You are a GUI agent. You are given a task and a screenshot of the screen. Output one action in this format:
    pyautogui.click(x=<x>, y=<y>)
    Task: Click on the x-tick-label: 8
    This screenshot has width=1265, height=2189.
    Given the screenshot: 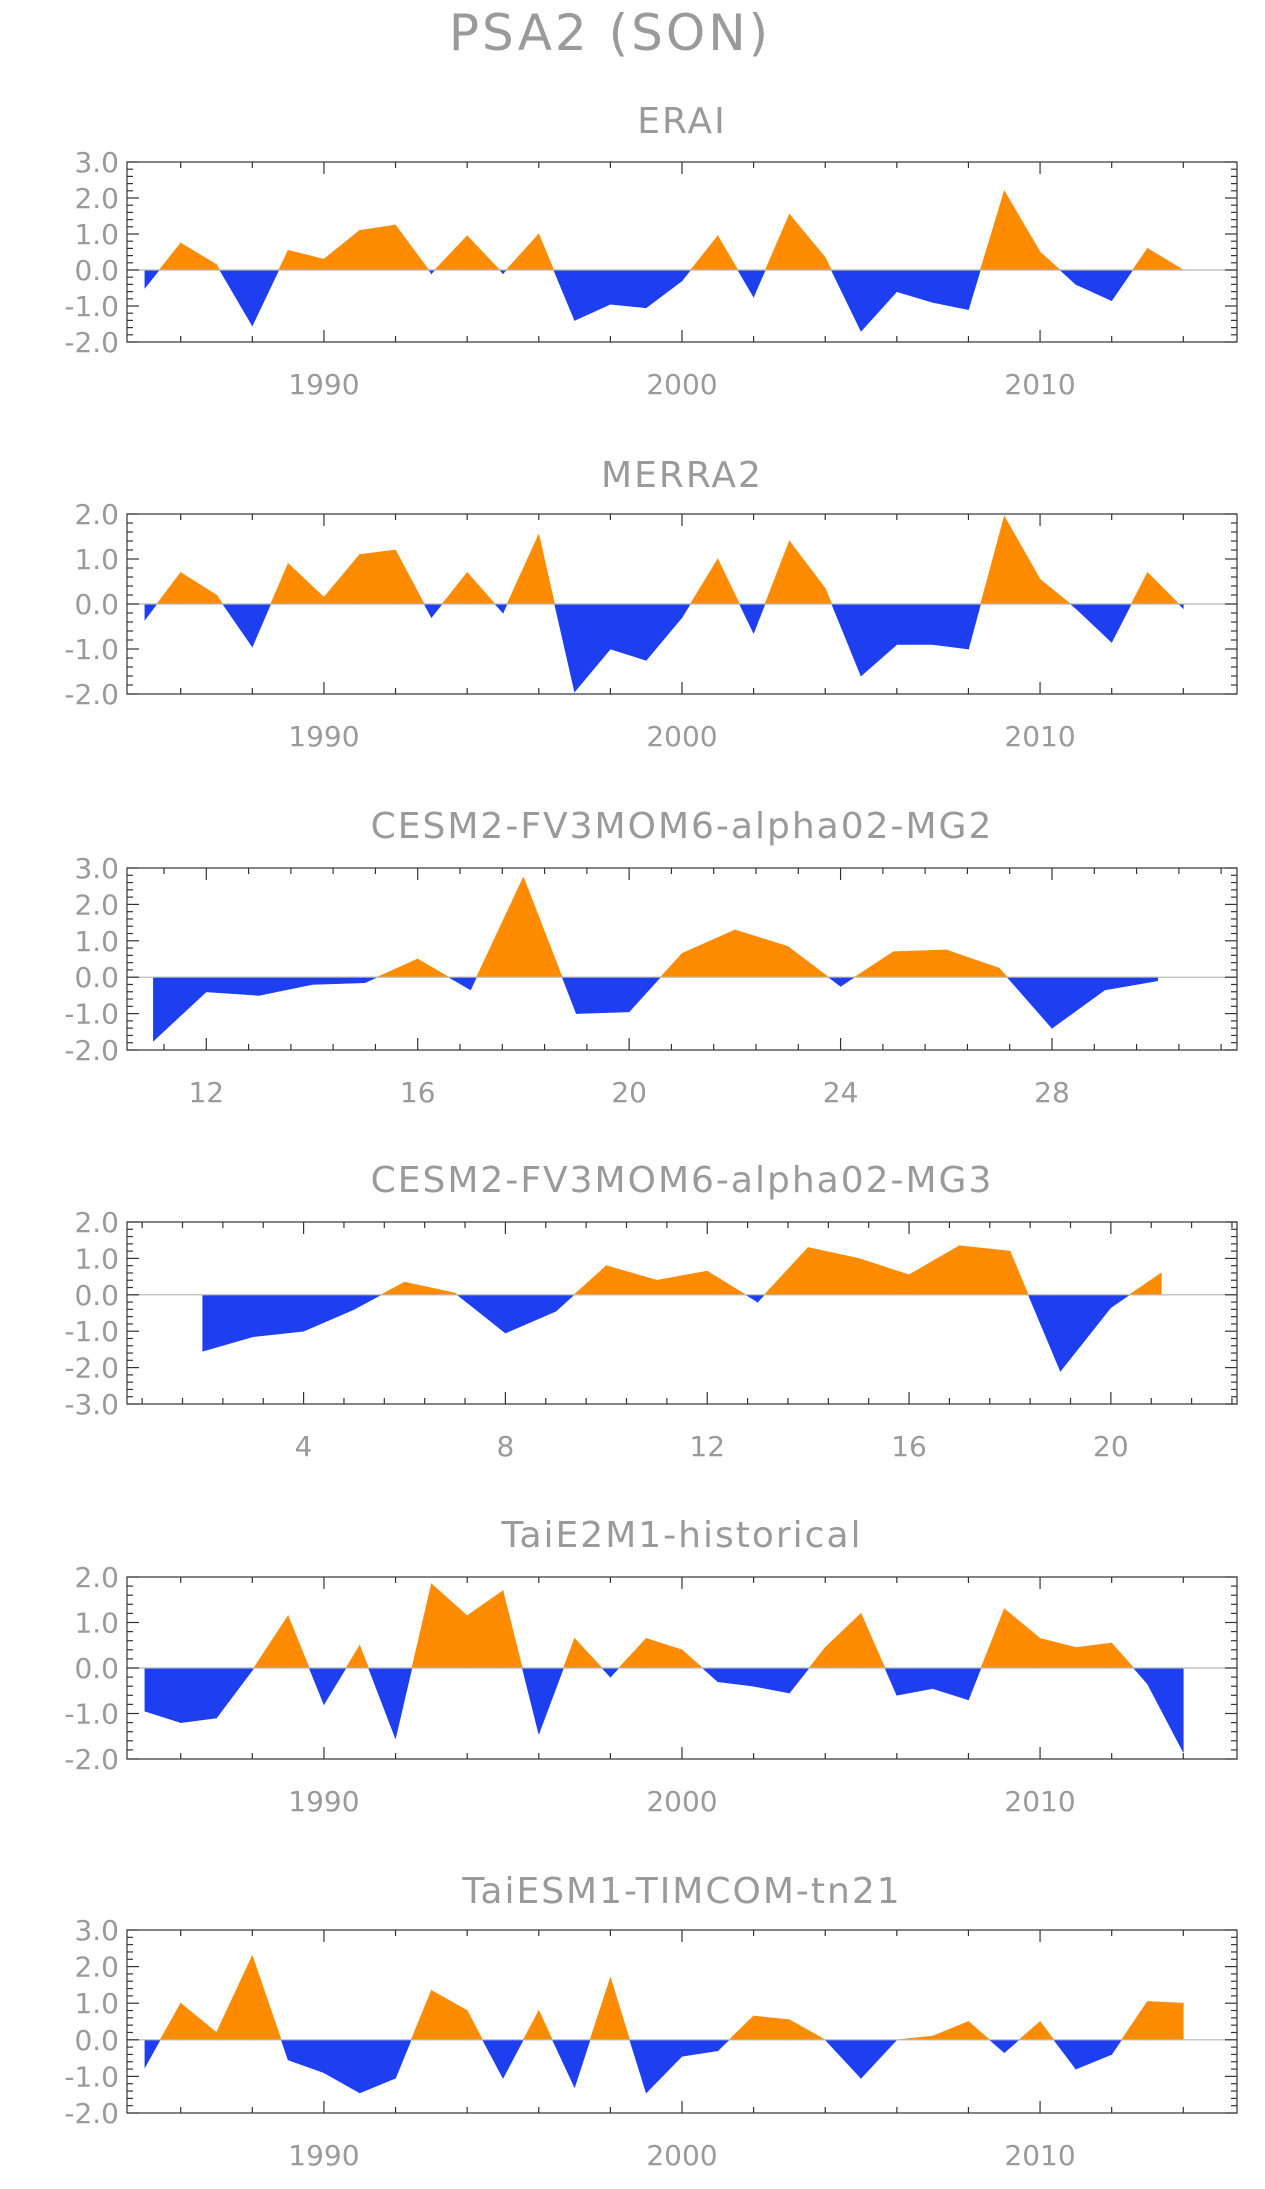 What is the action you would take?
    pyautogui.click(x=505, y=1446)
    